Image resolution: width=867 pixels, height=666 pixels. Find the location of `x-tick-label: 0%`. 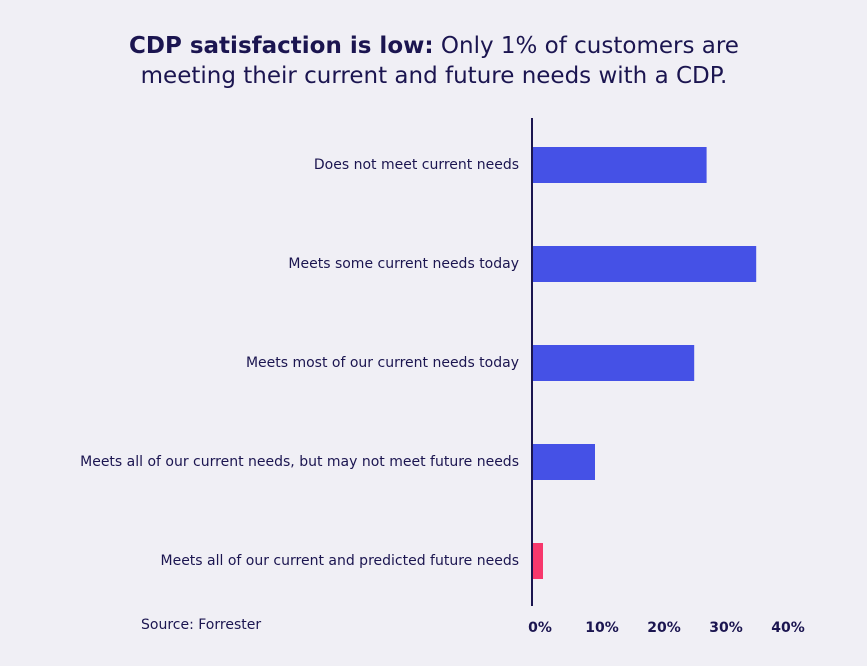

x-tick-label: 0% is located at coordinates (540, 628).